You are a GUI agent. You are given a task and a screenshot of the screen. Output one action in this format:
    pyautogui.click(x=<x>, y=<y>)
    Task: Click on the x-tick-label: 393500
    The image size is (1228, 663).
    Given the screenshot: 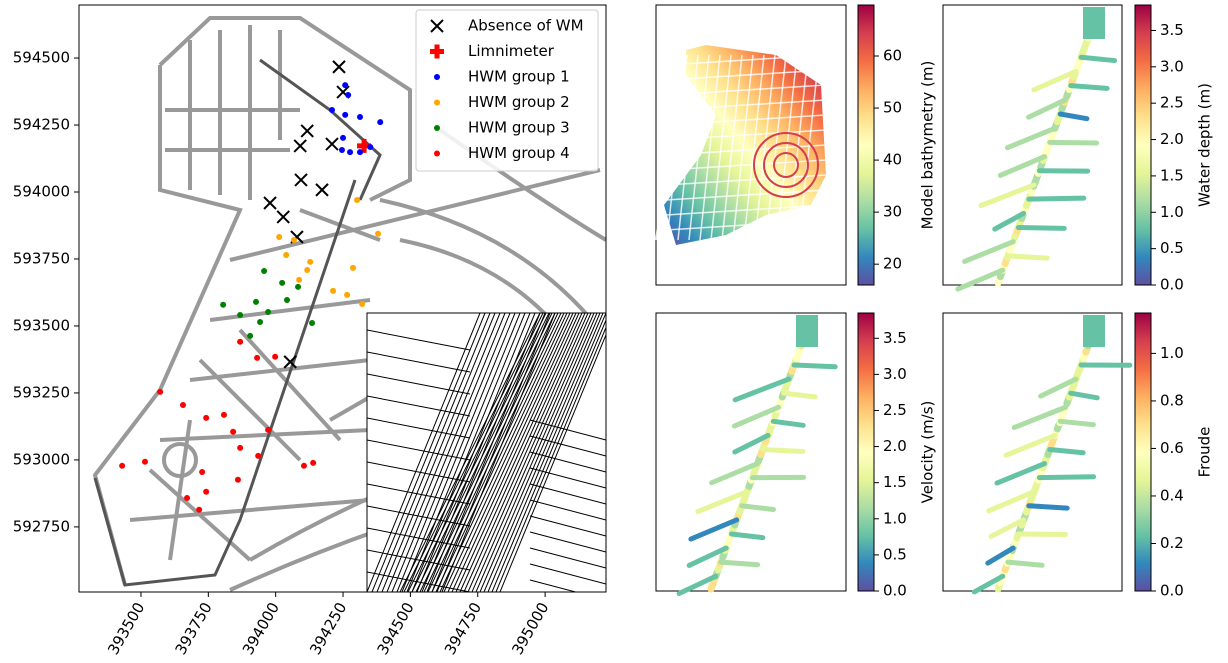 What is the action you would take?
    pyautogui.click(x=126, y=628)
    